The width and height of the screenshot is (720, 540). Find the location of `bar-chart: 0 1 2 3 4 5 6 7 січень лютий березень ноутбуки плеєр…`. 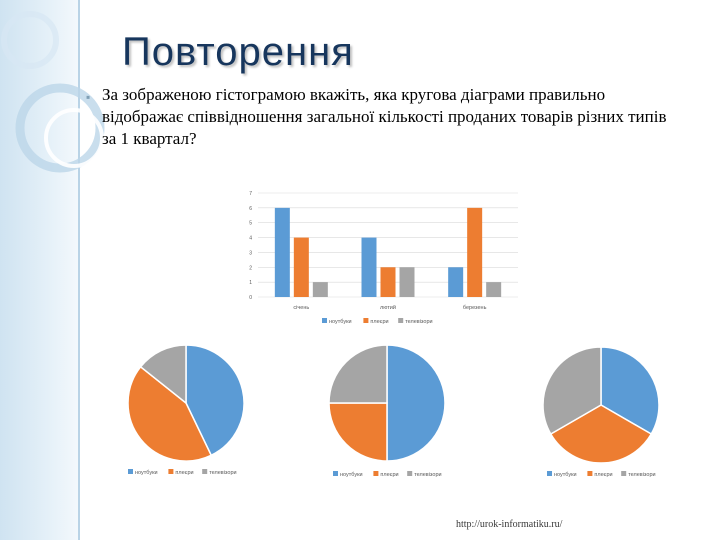

bar-chart: 0 1 2 3 4 5 6 7 січень лютий березень ноутбуки плеєр… is located at coordinates (383, 258).